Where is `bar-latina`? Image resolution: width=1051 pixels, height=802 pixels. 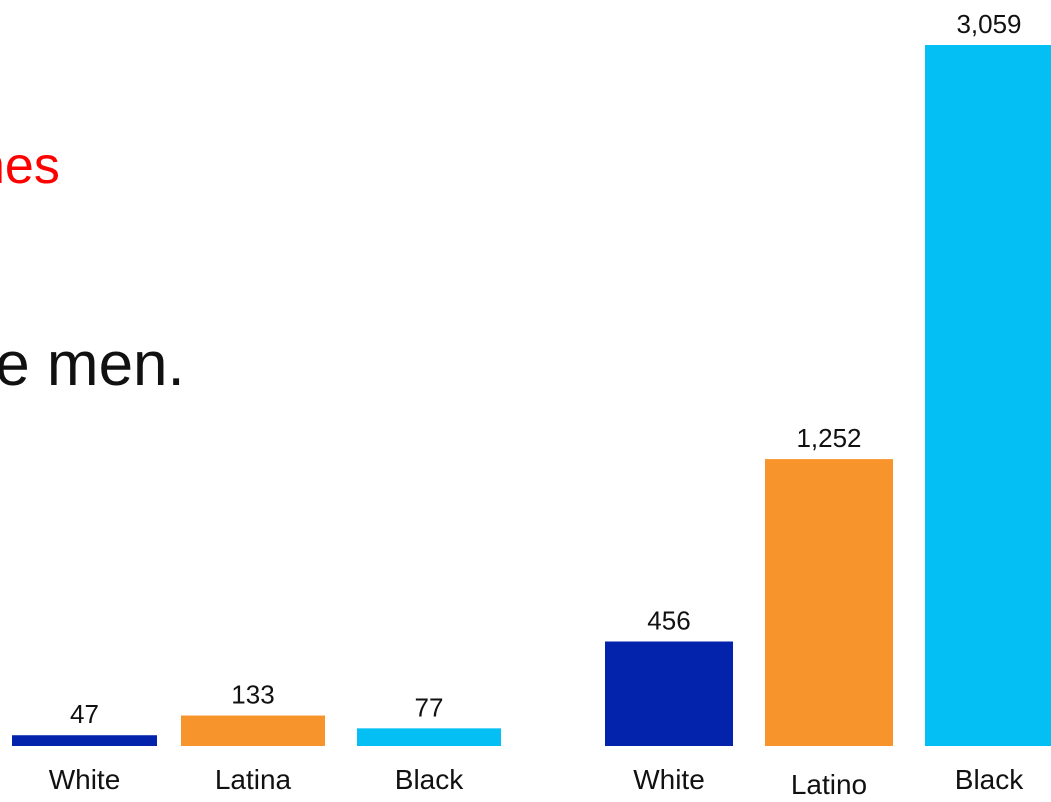
bar-latina is located at coordinates (253, 730).